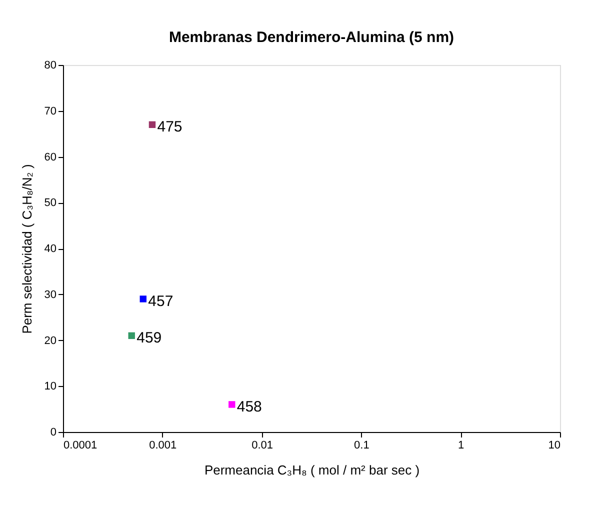 This screenshot has width=609, height=529. I want to click on y-tick-label: 70, so click(50, 111).